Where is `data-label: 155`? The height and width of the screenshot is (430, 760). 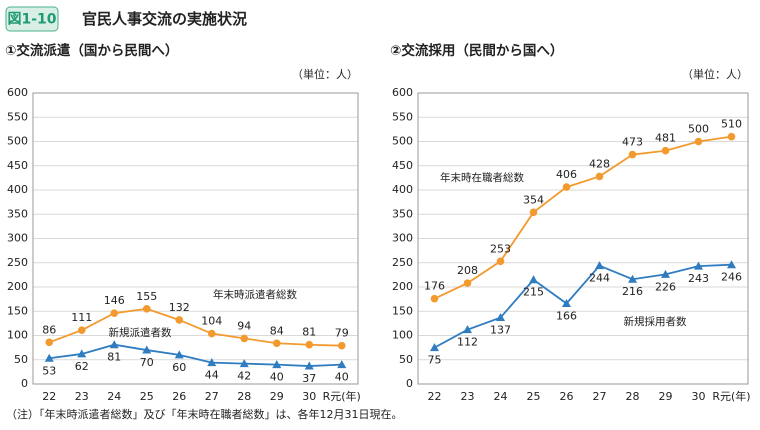 data-label: 155 is located at coordinates (146, 296).